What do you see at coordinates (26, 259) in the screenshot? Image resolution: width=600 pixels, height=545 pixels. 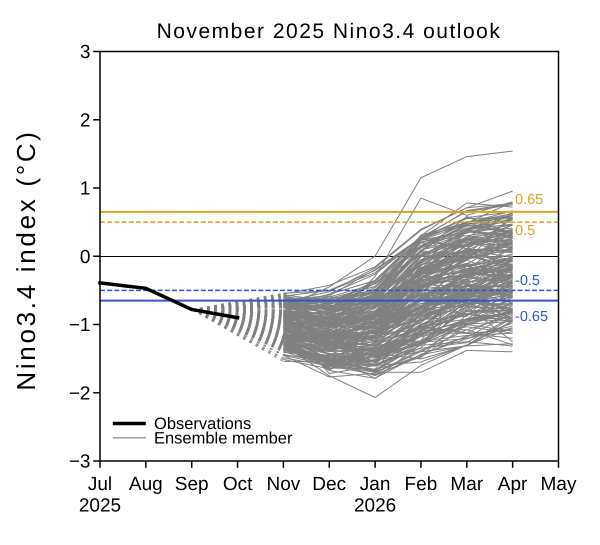 I see `svg-text: Nino3.4 index (°C)` at bounding box center [26, 259].